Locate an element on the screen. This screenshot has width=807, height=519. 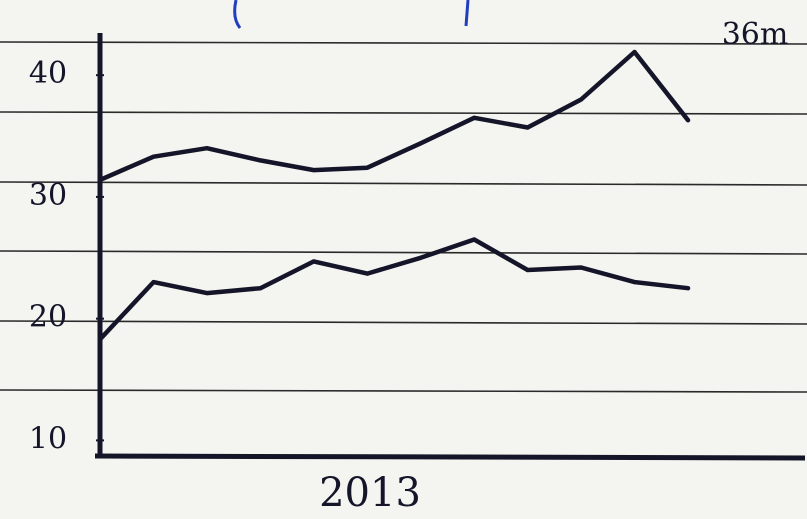
x-axis-label: 2013 is located at coordinates (370, 493).